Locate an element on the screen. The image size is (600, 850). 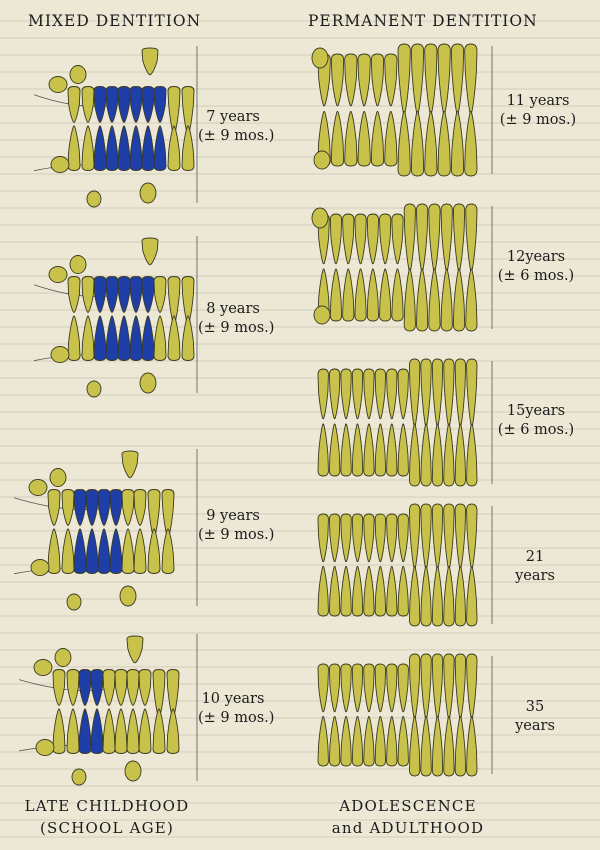
age-range: years is located at coordinates (535, 576).